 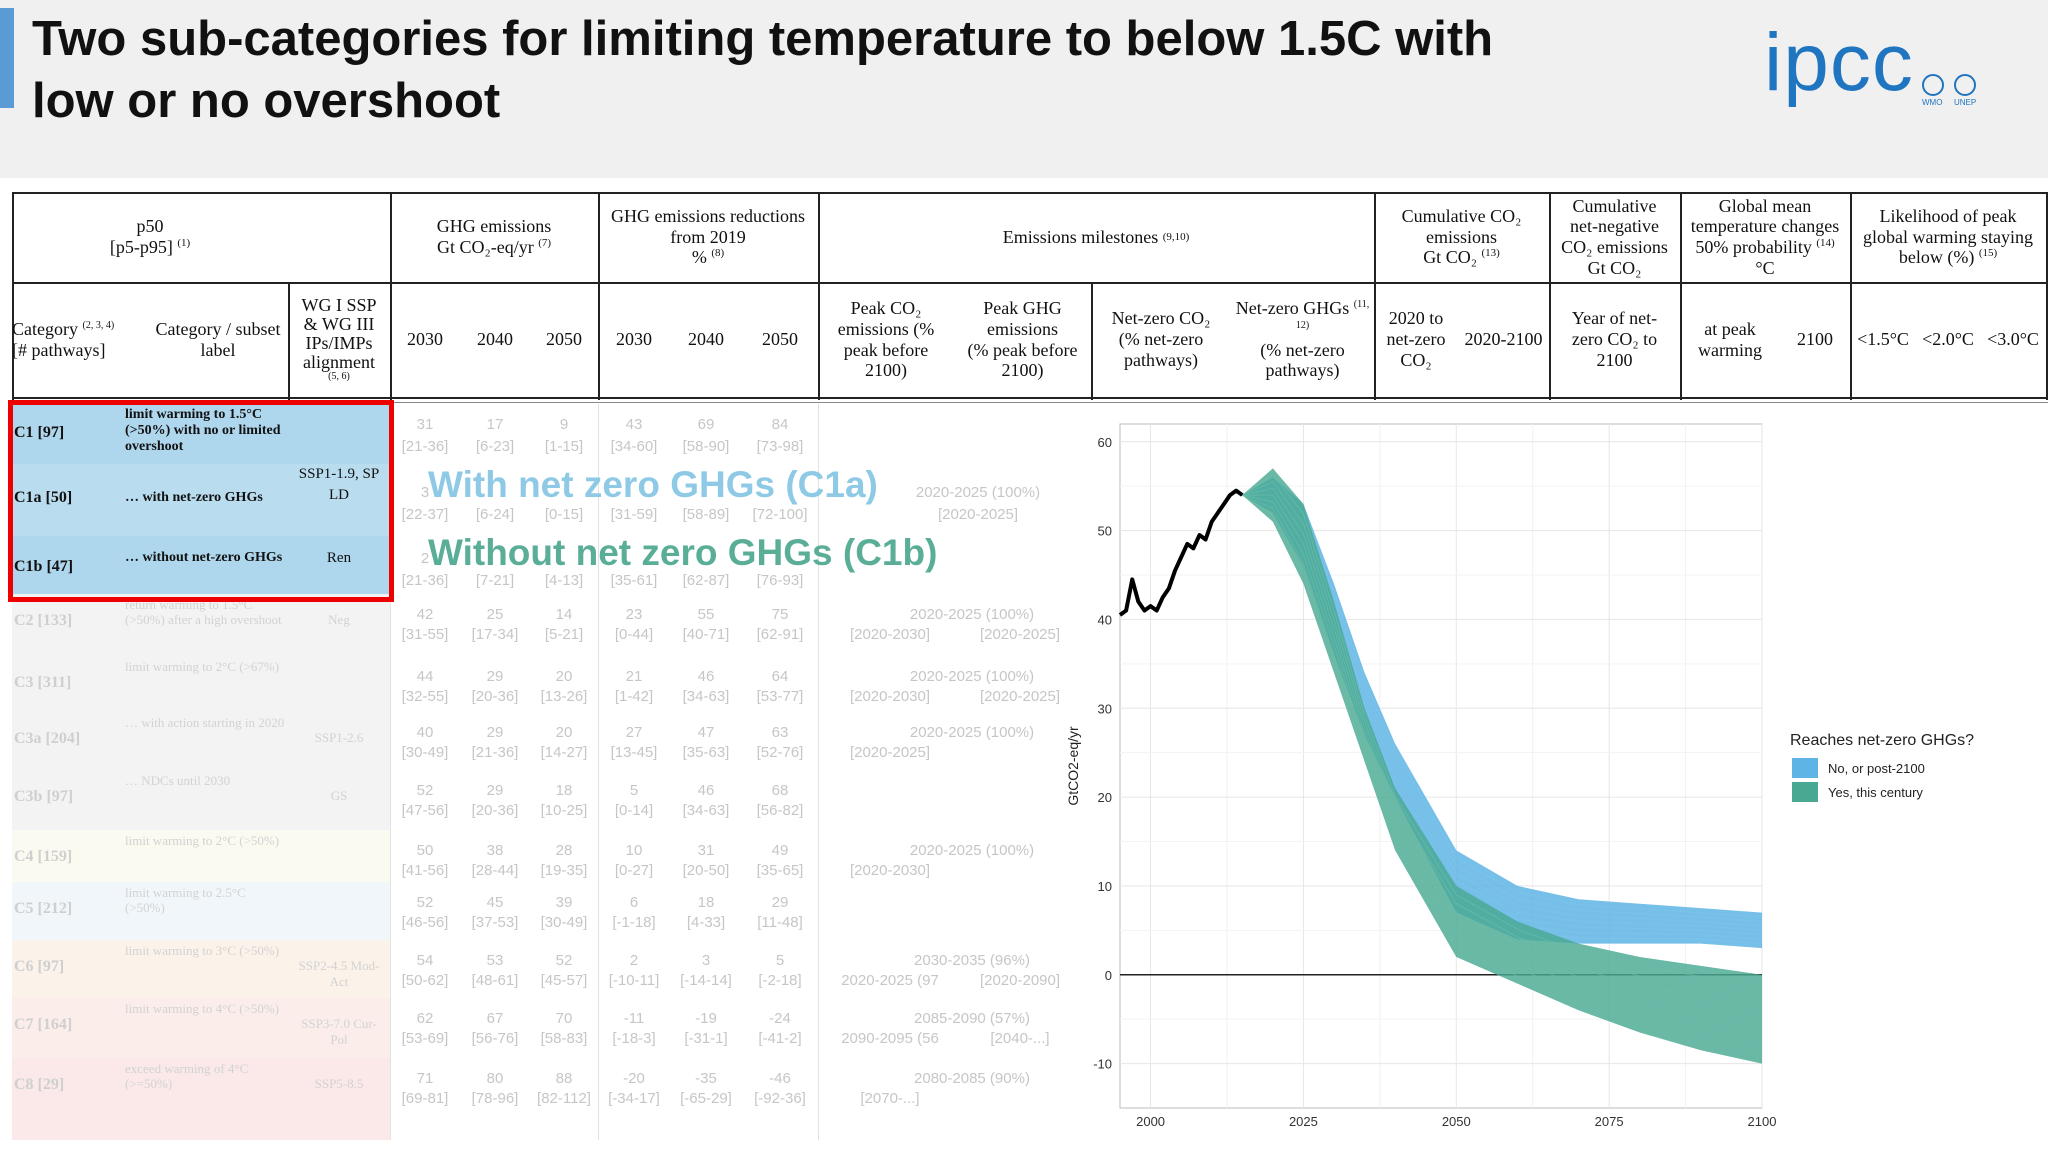 What do you see at coordinates (706, 1098) in the screenshot?
I see `faded-red-range: [-65-29]` at bounding box center [706, 1098].